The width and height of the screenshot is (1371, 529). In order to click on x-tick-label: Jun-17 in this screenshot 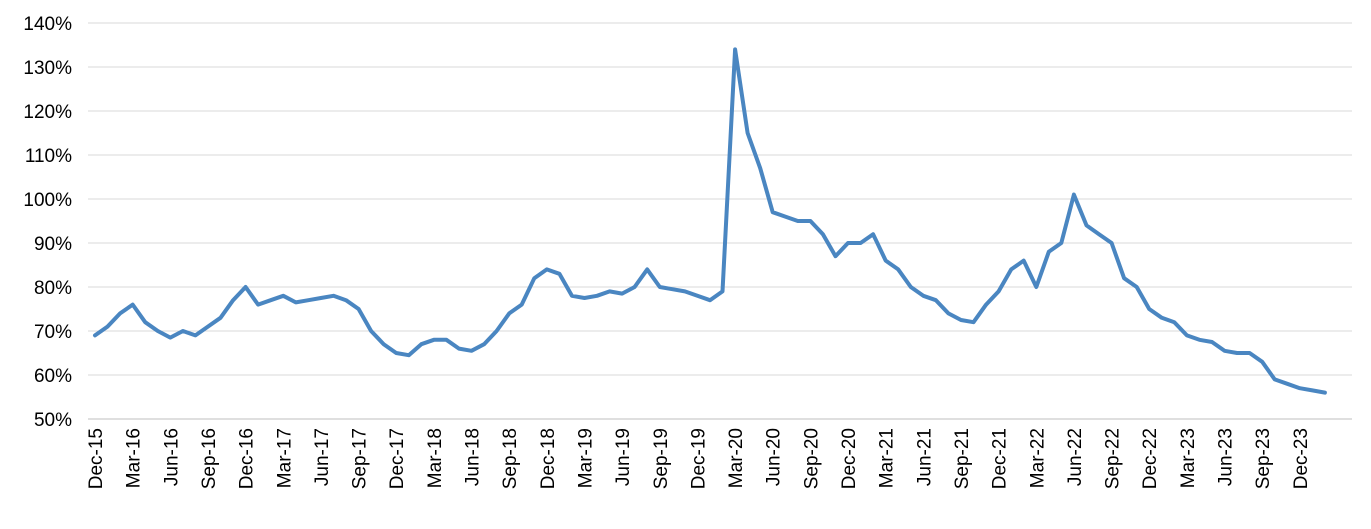, I will do `click(322, 457)`.